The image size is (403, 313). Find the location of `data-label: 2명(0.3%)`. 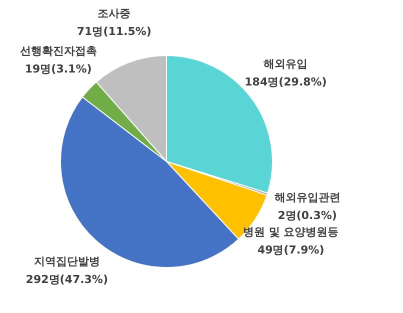

data-label: 2명(0.3%) is located at coordinates (307, 215).